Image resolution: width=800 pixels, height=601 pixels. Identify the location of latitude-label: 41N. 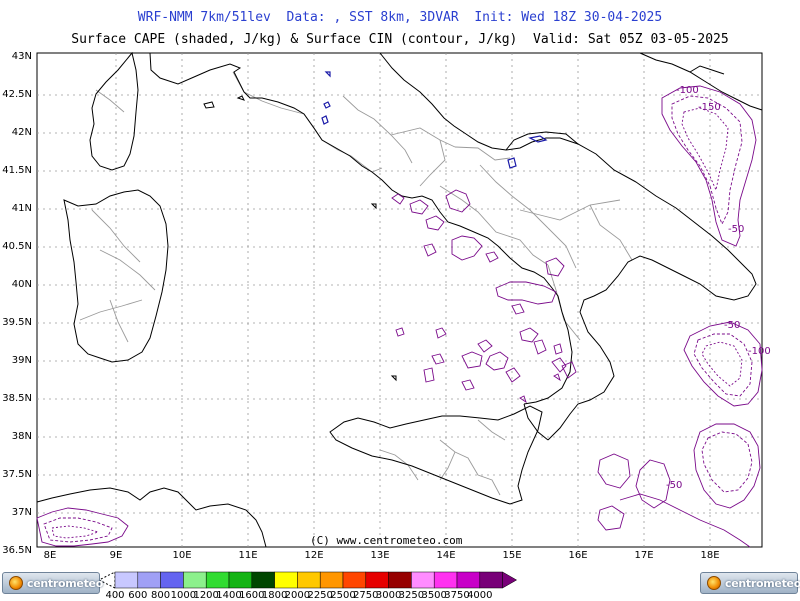
(21, 208).